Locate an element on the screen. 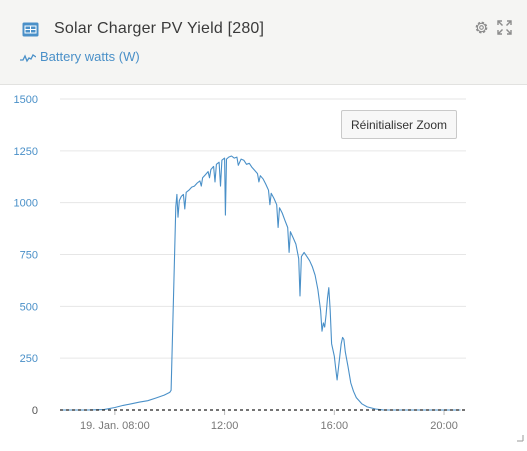  y-tick-label: 500 is located at coordinates (29, 307).